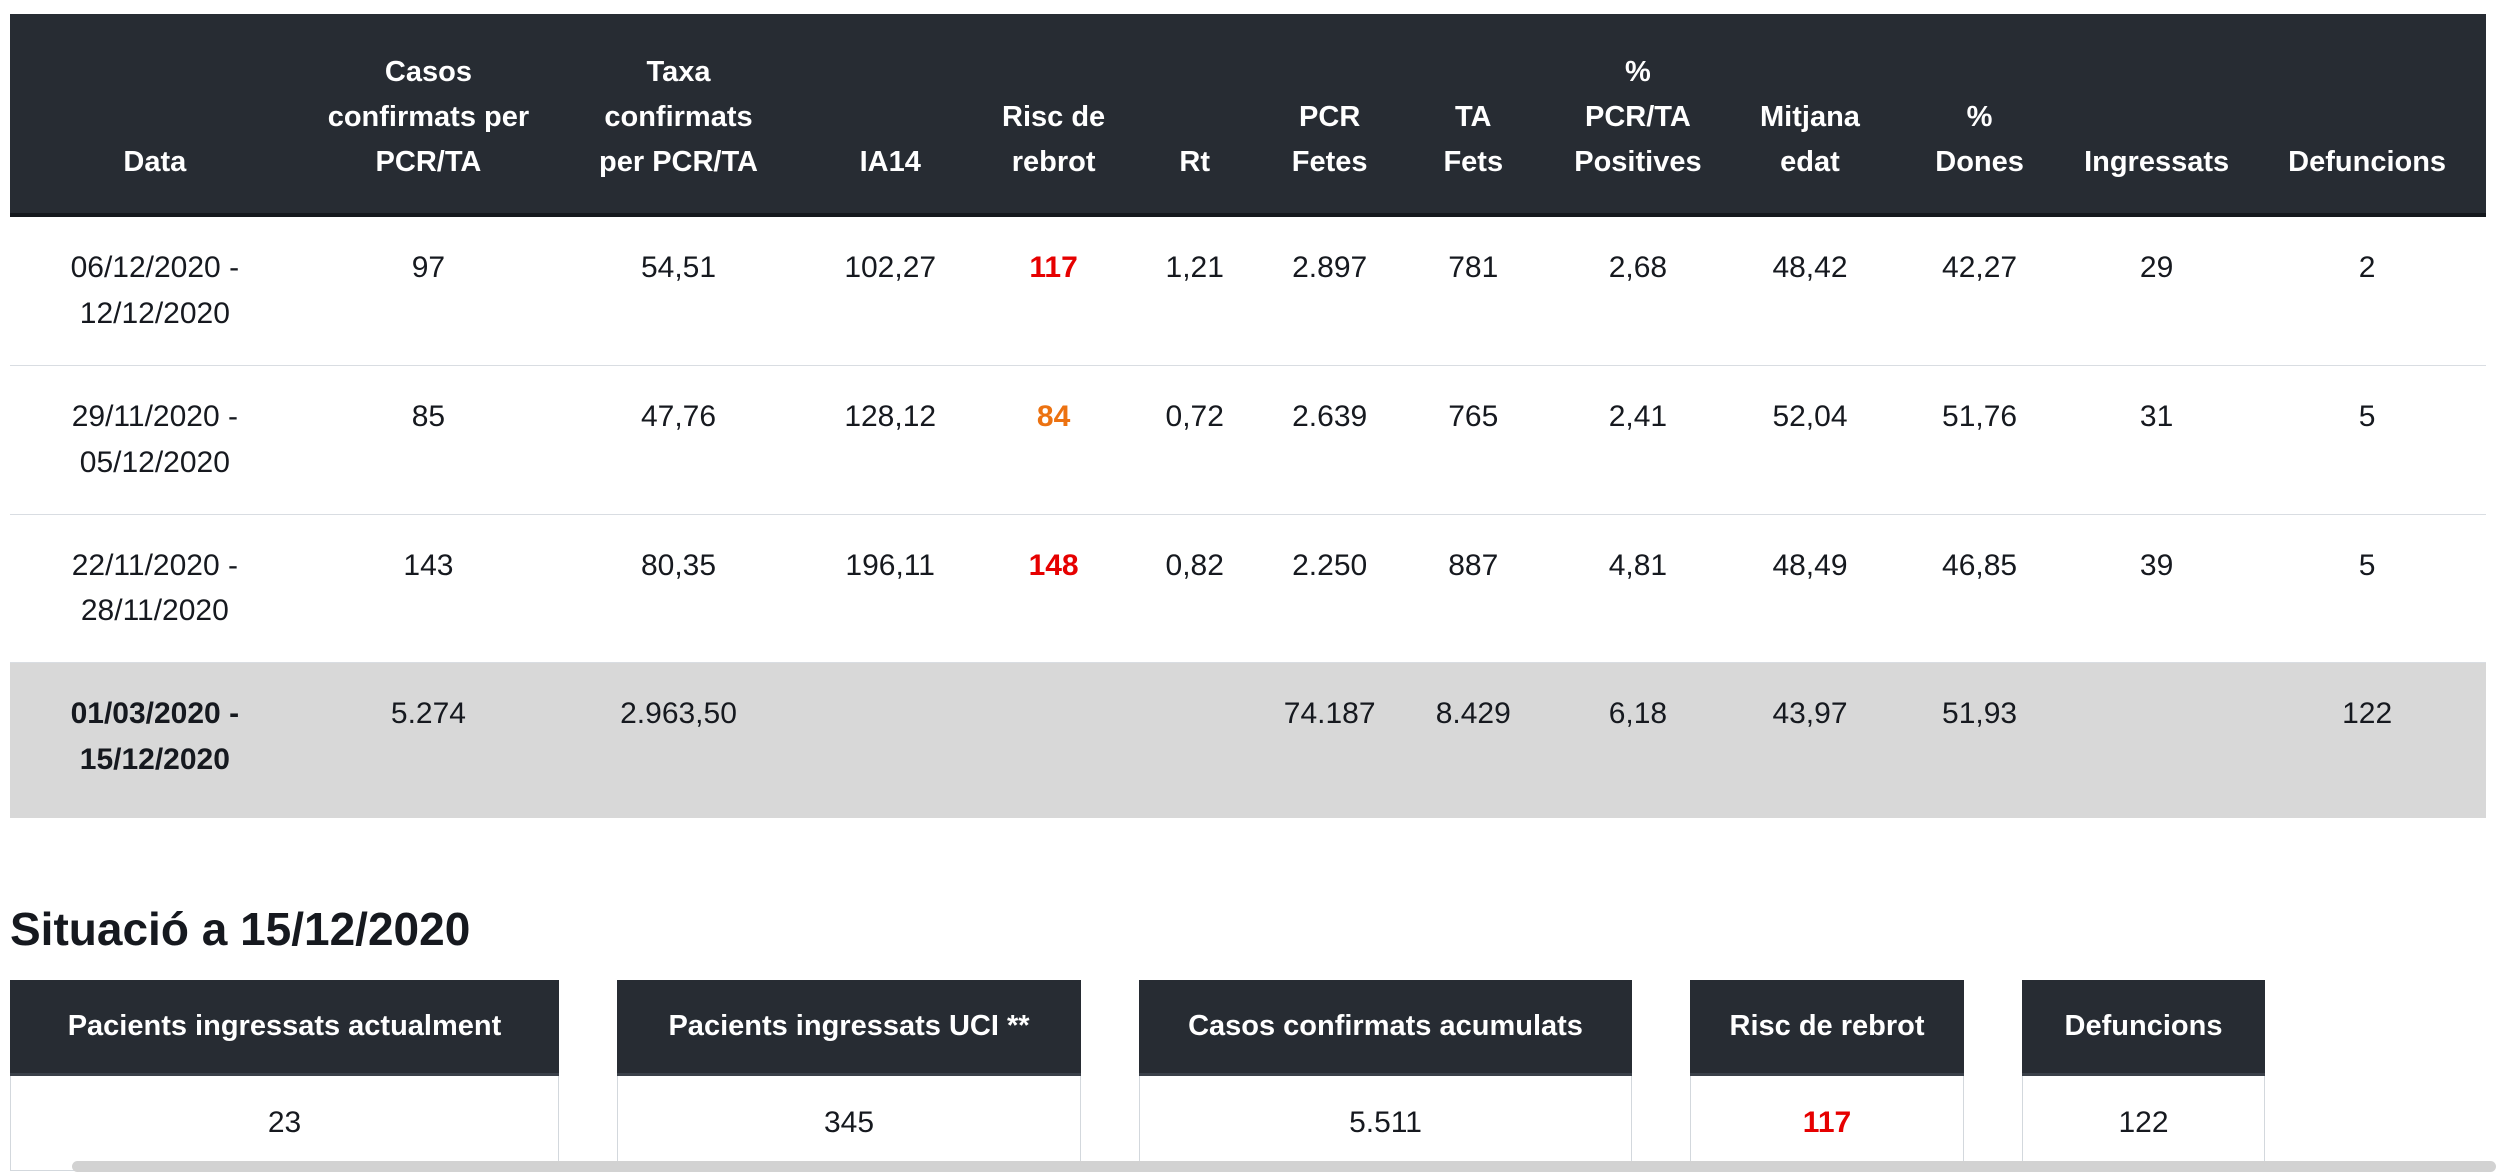 The height and width of the screenshot is (1174, 2496). I want to click on situation-title: Situació a 15/12/2020, so click(240, 928).